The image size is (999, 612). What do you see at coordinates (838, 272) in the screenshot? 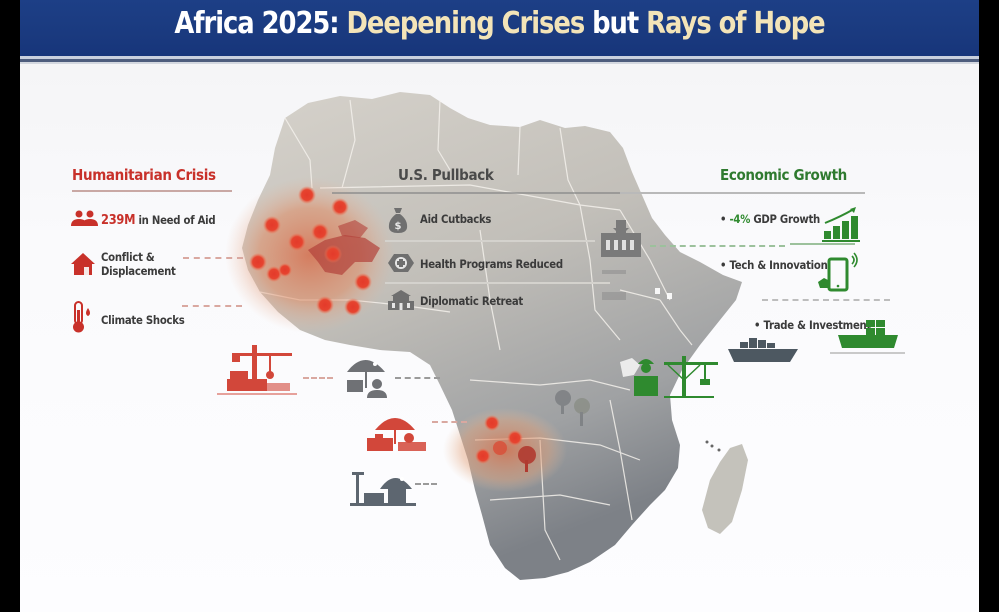
I see `smartphone-icon` at bounding box center [838, 272].